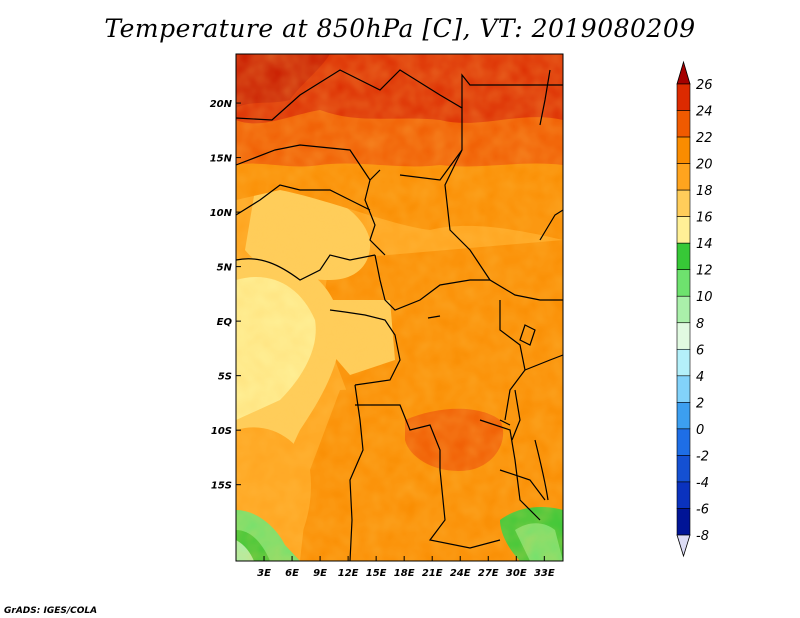  Describe the element at coordinates (704, 244) in the screenshot. I see `colorbar-label: 14` at that location.